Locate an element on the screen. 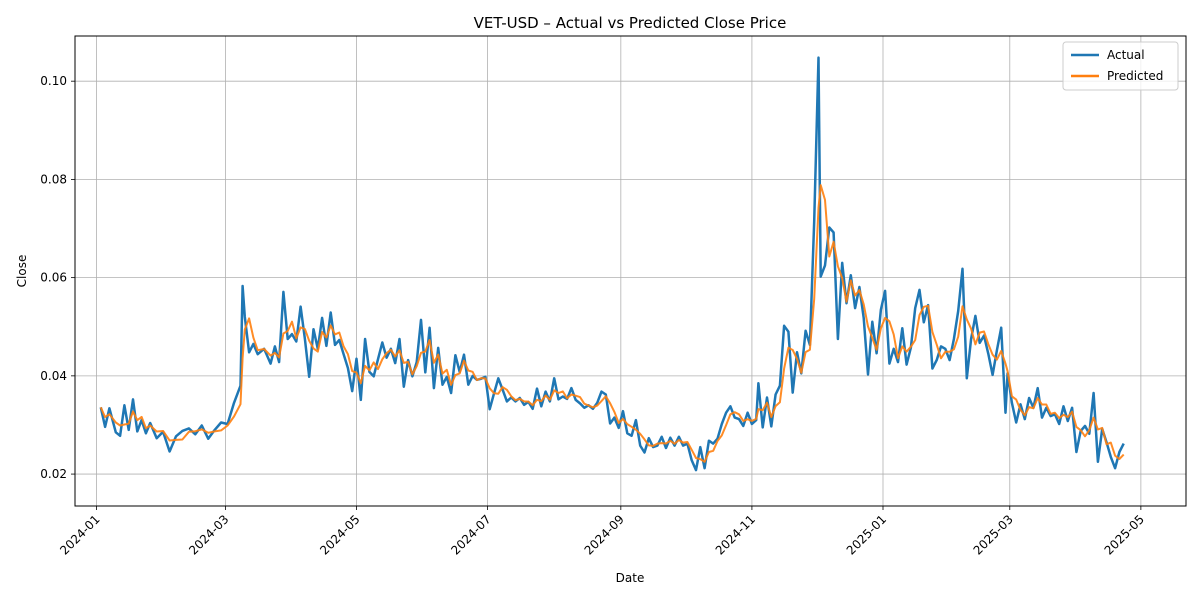  x-tick-label: 2024-07 is located at coordinates (470, 534).